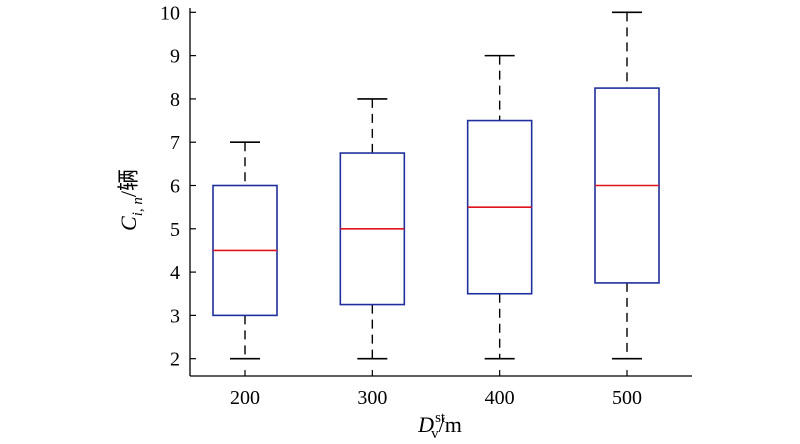 The width and height of the screenshot is (800, 444). Describe the element at coordinates (175, 230) in the screenshot. I see `y-tick-label: 5` at that location.